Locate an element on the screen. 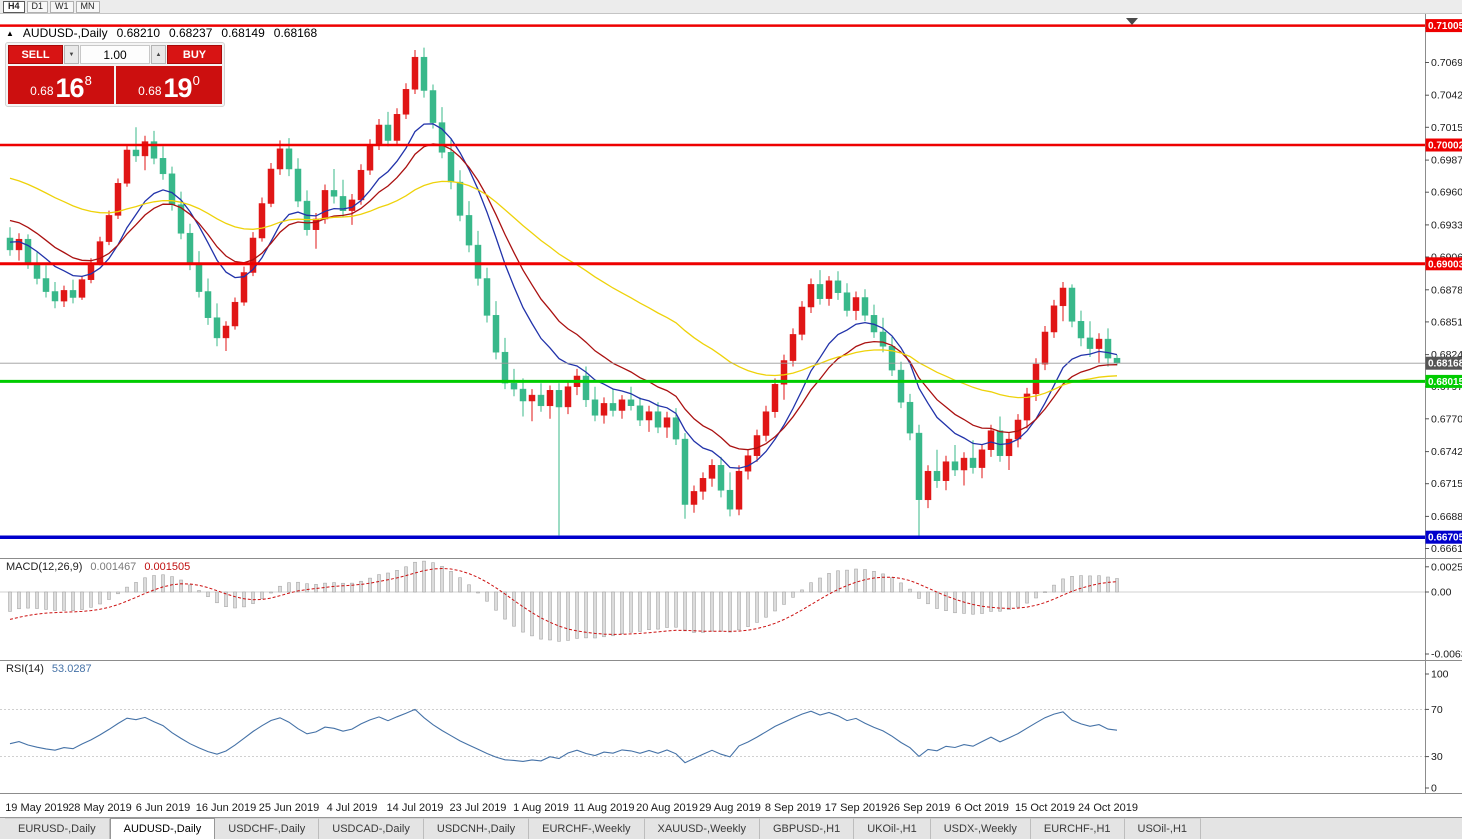  sell-button: SELL is located at coordinates (35, 54).